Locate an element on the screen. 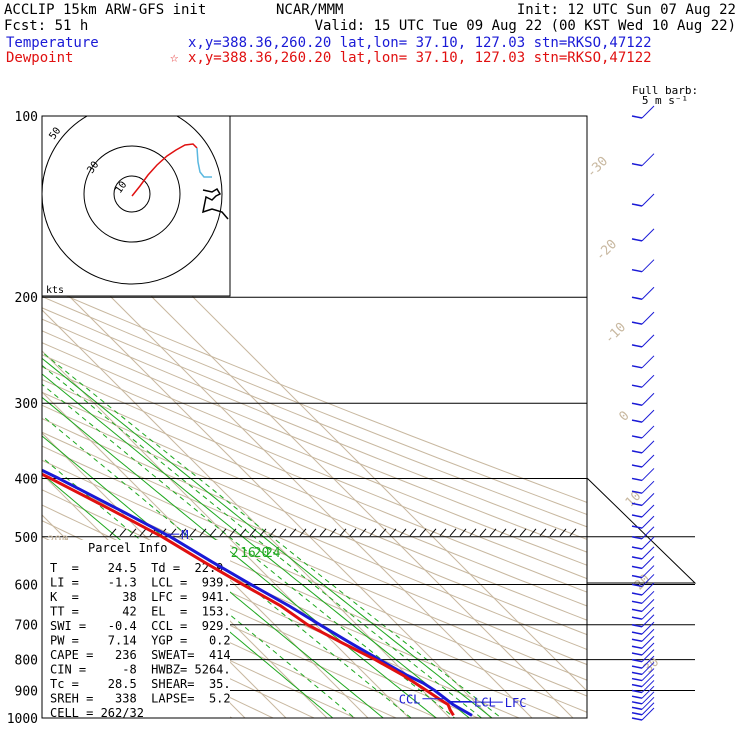  pressure-tick-labels: 100 200 300 400 500 600 700 800 900 1000 is located at coordinates (22, 418).